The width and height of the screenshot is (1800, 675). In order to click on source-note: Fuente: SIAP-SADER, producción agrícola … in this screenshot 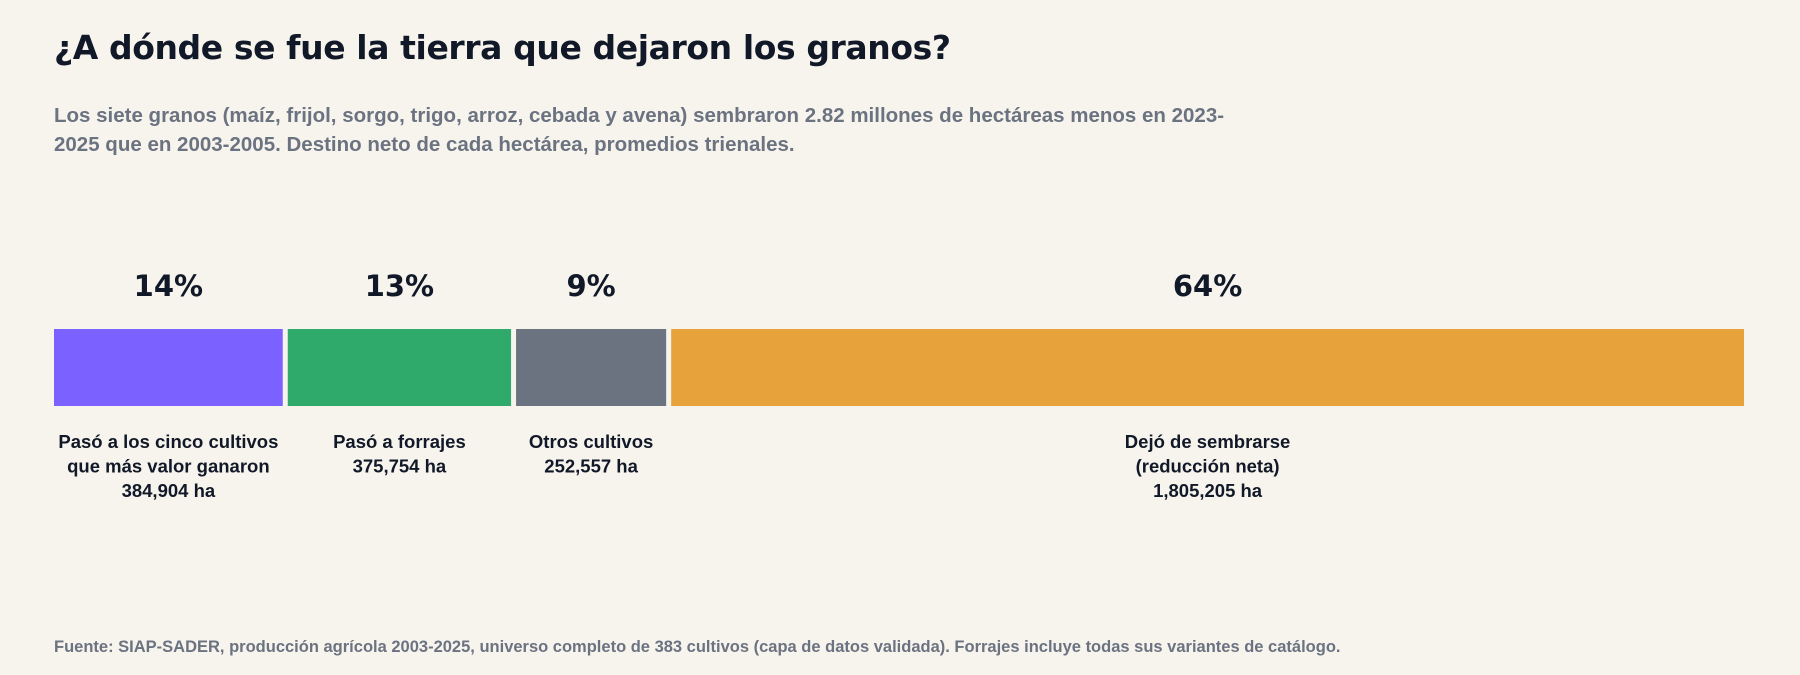, I will do `click(697, 647)`.